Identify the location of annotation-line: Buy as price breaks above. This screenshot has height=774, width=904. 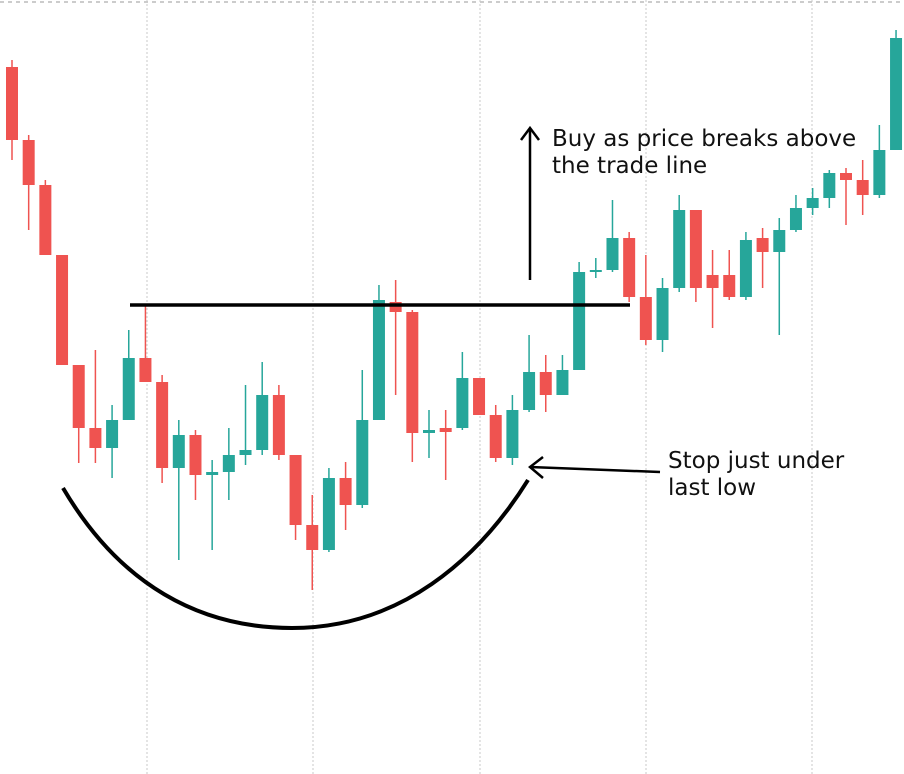
(704, 139).